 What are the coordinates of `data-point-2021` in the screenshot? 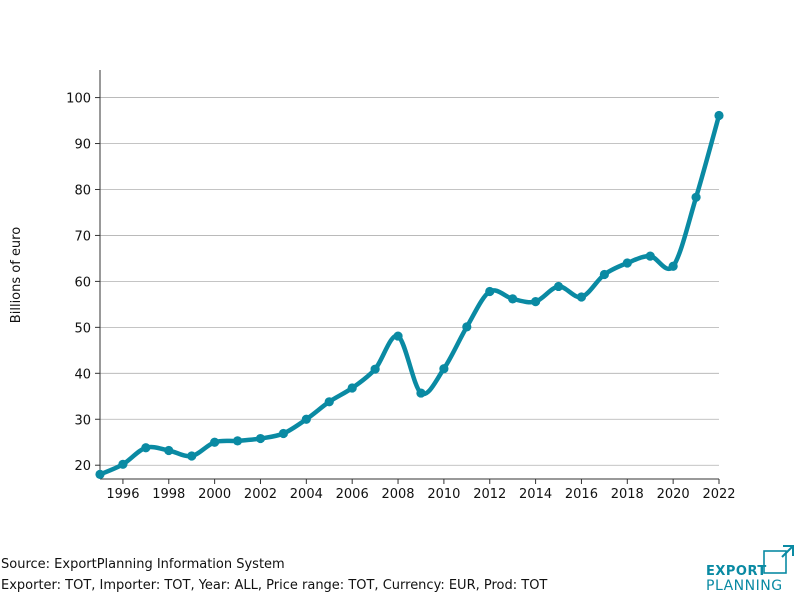 It's located at (696, 197).